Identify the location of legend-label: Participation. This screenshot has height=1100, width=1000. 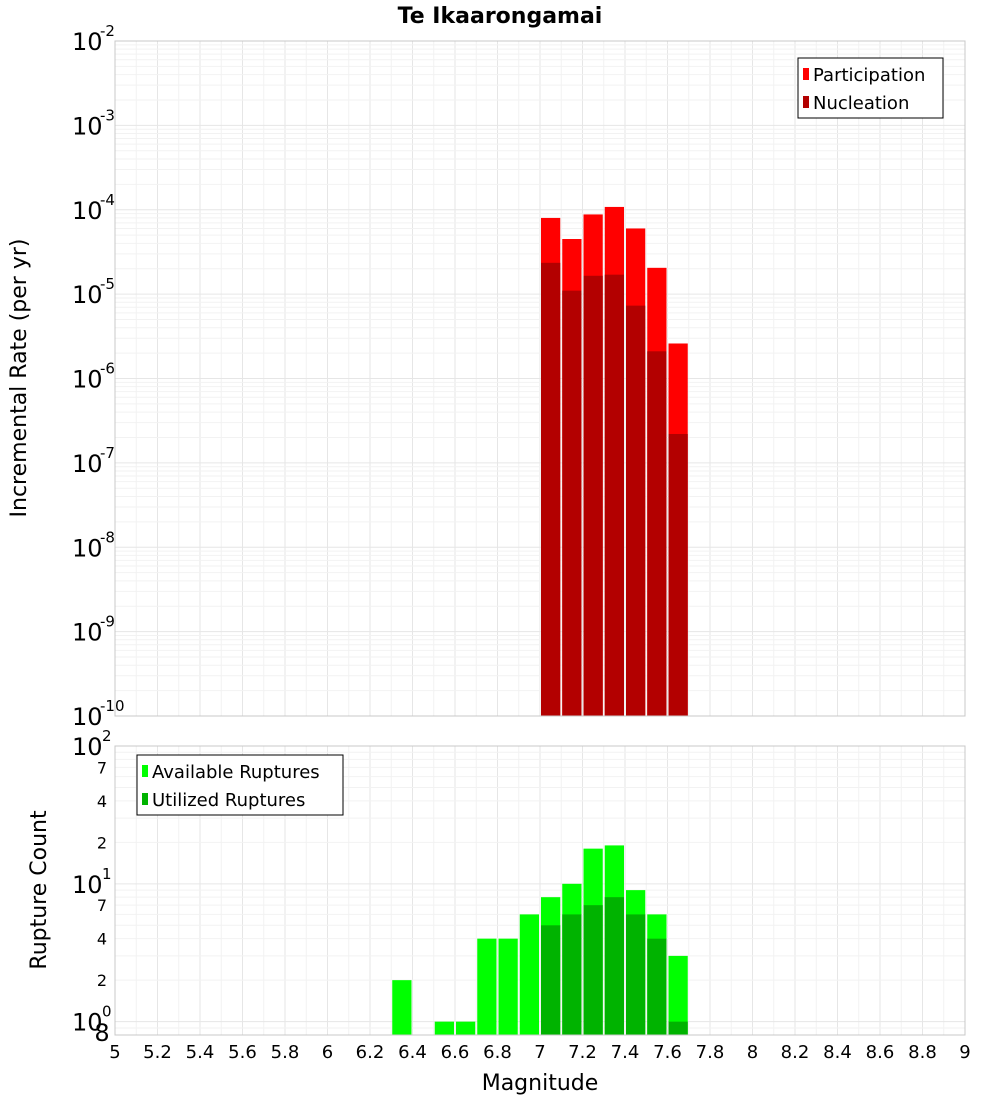
(869, 75).